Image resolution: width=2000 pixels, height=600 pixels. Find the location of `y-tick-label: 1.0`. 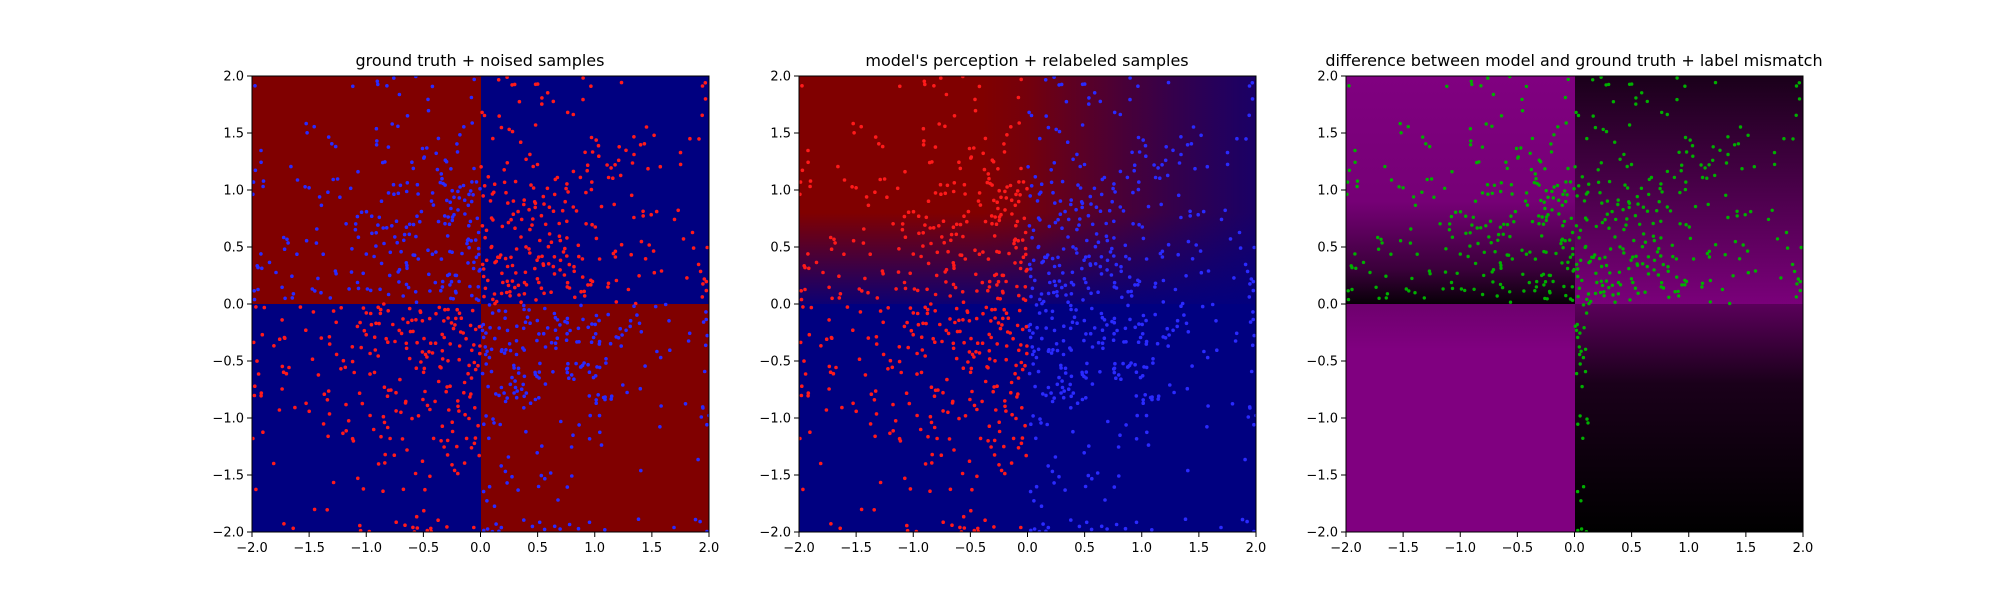

y-tick-label: 1.0 is located at coordinates (780, 191).